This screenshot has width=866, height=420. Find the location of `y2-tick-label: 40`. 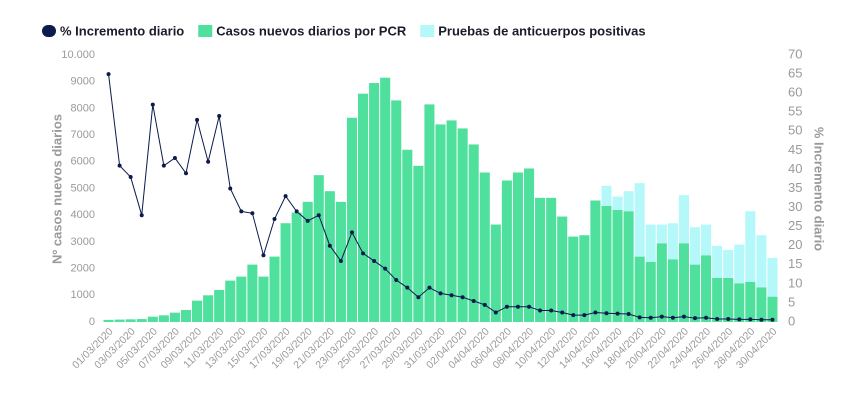

y2-tick-label: 40 is located at coordinates (795, 168).